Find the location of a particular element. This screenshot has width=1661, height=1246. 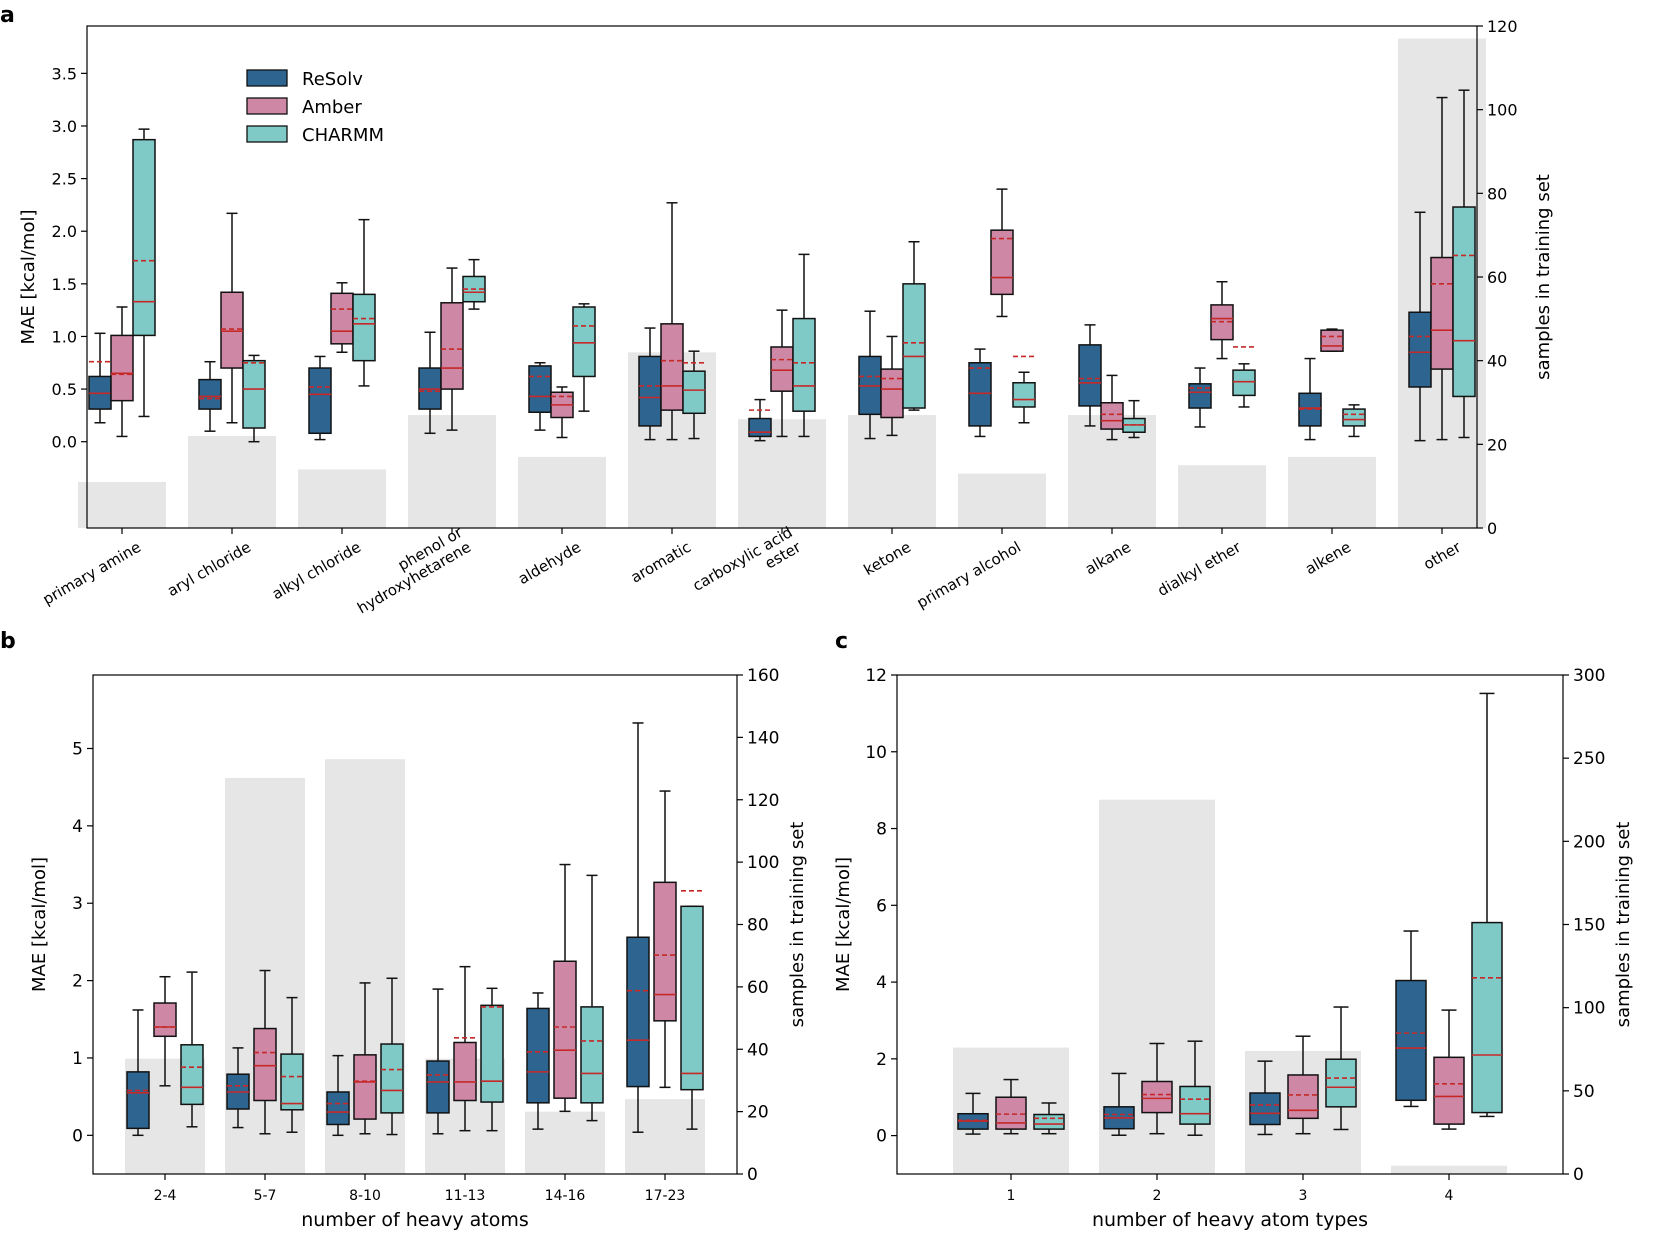

x-tick-label: primary alcohol is located at coordinates (969, 575).